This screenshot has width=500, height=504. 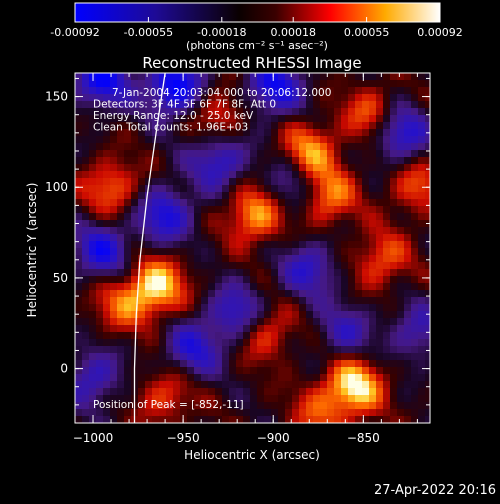 I want to click on y-tick-label: 100, so click(x=56, y=187).